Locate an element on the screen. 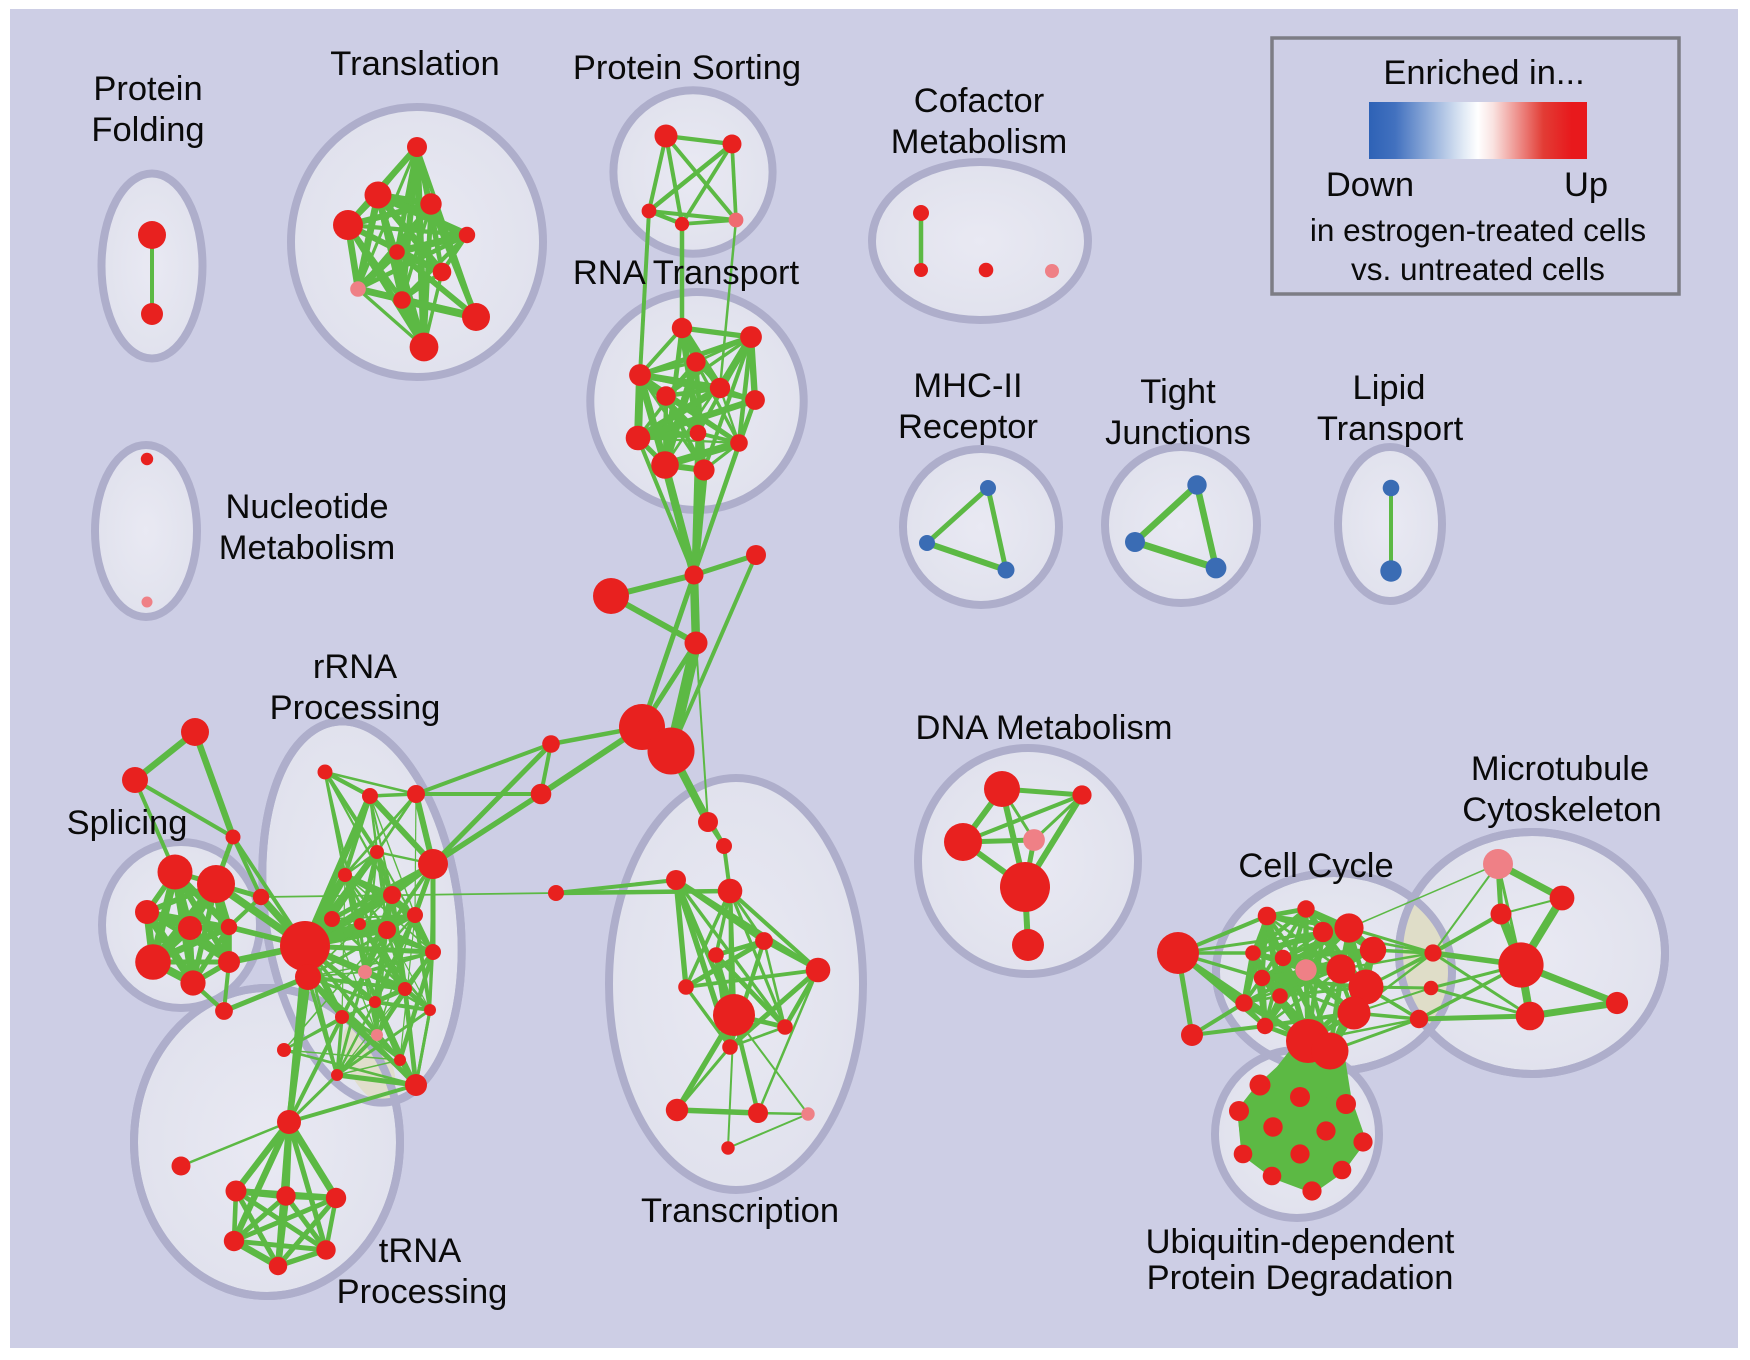 This screenshot has height=1360, width=1750. svg-text: Cofactor is located at coordinates (979, 101).